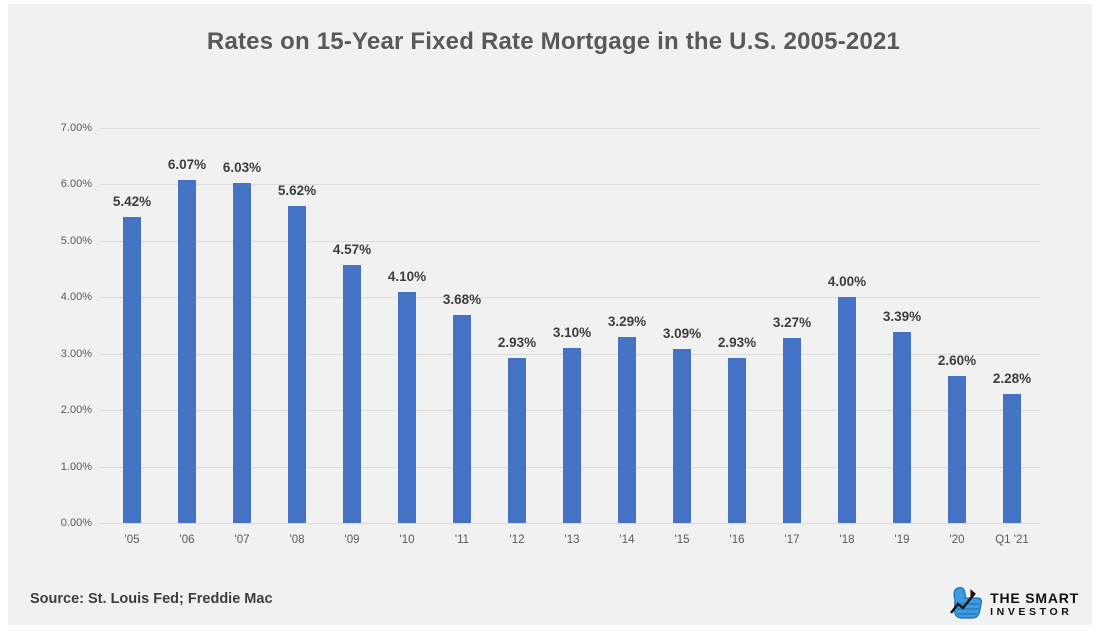 Image resolution: width=1107 pixels, height=636 pixels. Describe the element at coordinates (847, 282) in the screenshot. I see `bar-value-label: 4.00%` at that location.